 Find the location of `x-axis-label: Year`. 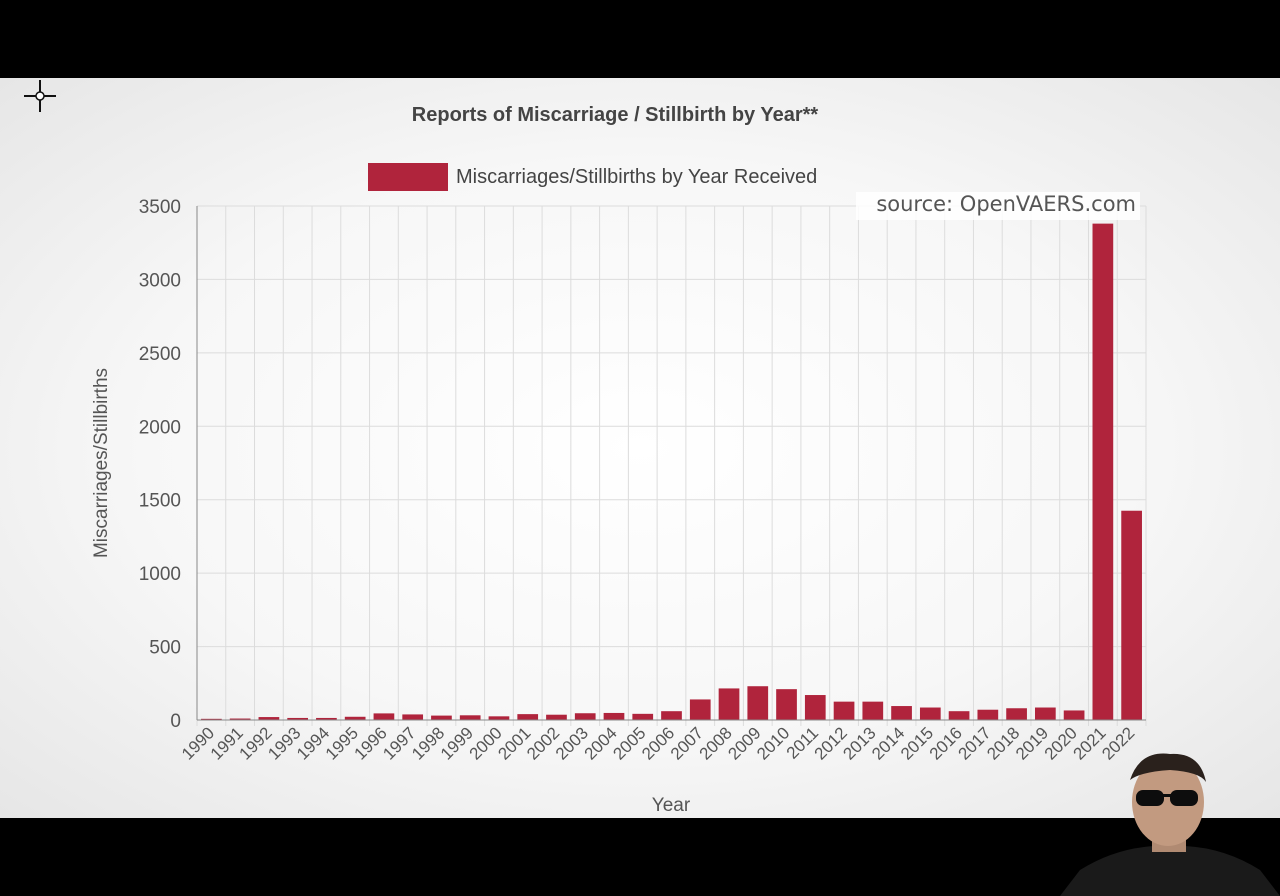

x-axis-label: Year is located at coordinates (671, 805).